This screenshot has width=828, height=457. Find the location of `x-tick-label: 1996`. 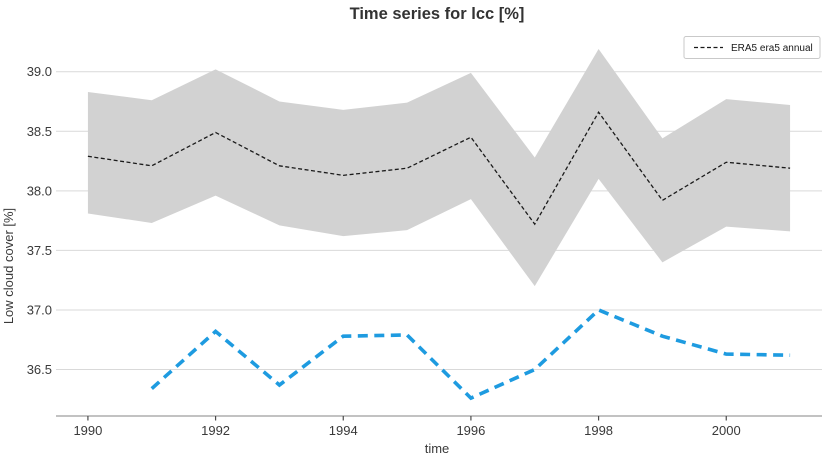

x-tick-label: 1996 is located at coordinates (470, 430).